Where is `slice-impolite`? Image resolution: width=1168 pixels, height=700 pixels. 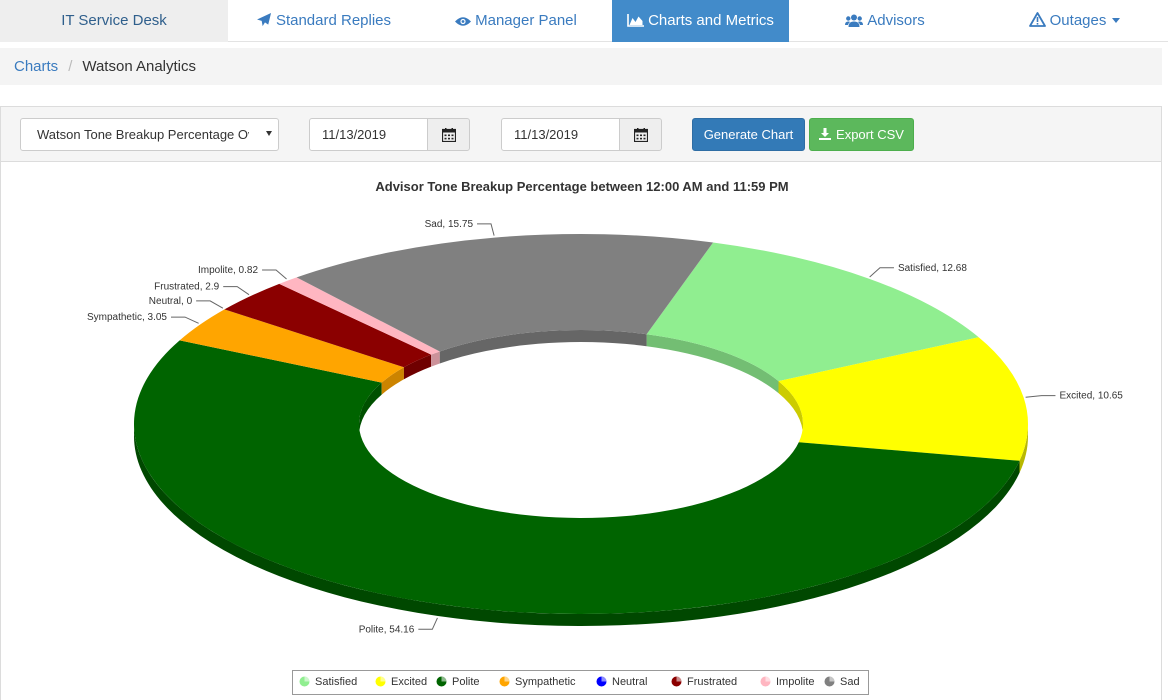 slice-impolite is located at coordinates (359, 316).